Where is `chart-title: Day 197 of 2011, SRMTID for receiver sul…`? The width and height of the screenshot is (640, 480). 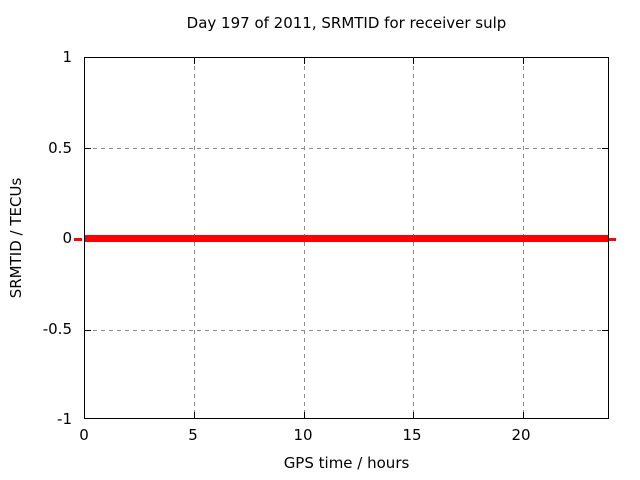
chart-title: Day 197 of 2011, SRMTID for receiver sul… is located at coordinates (346, 23).